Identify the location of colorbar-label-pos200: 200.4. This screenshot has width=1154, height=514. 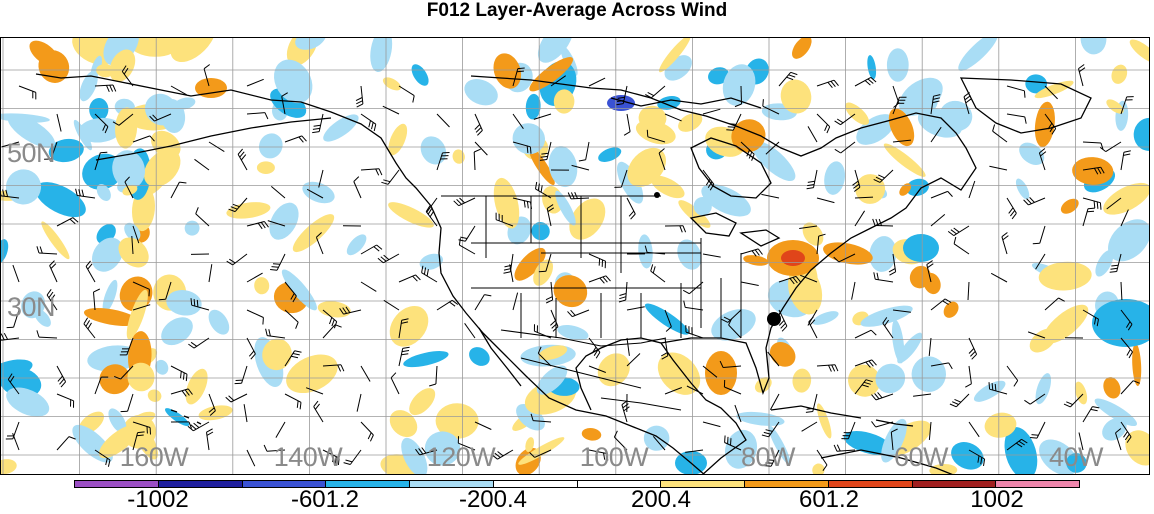
(661, 500).